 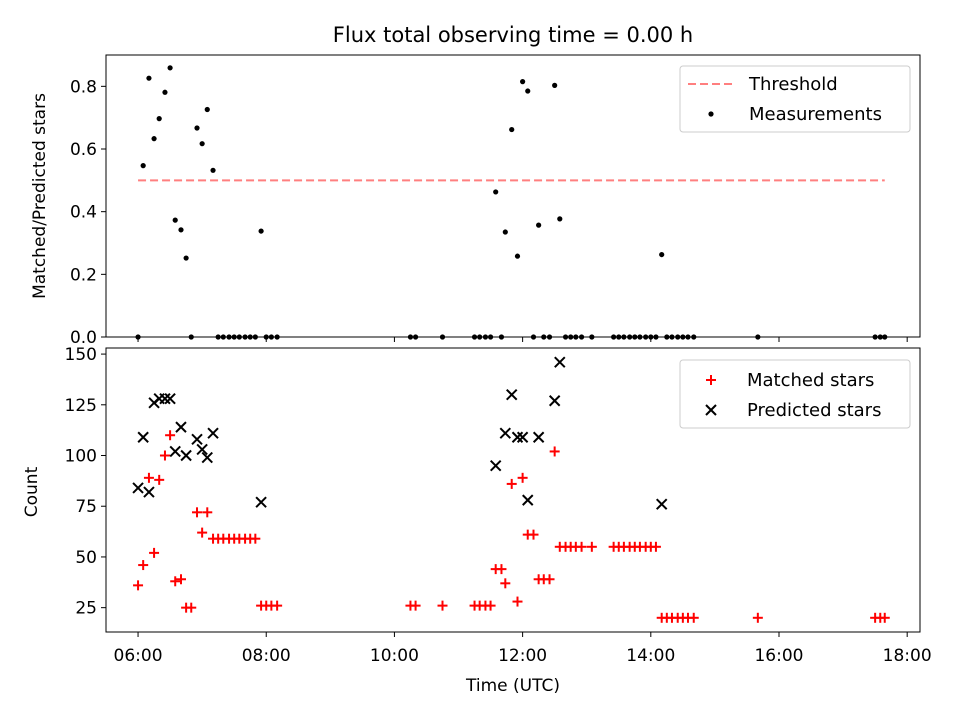 What do you see at coordinates (86, 507) in the screenshot?
I see `bottom-y-tick-label: 75` at bounding box center [86, 507].